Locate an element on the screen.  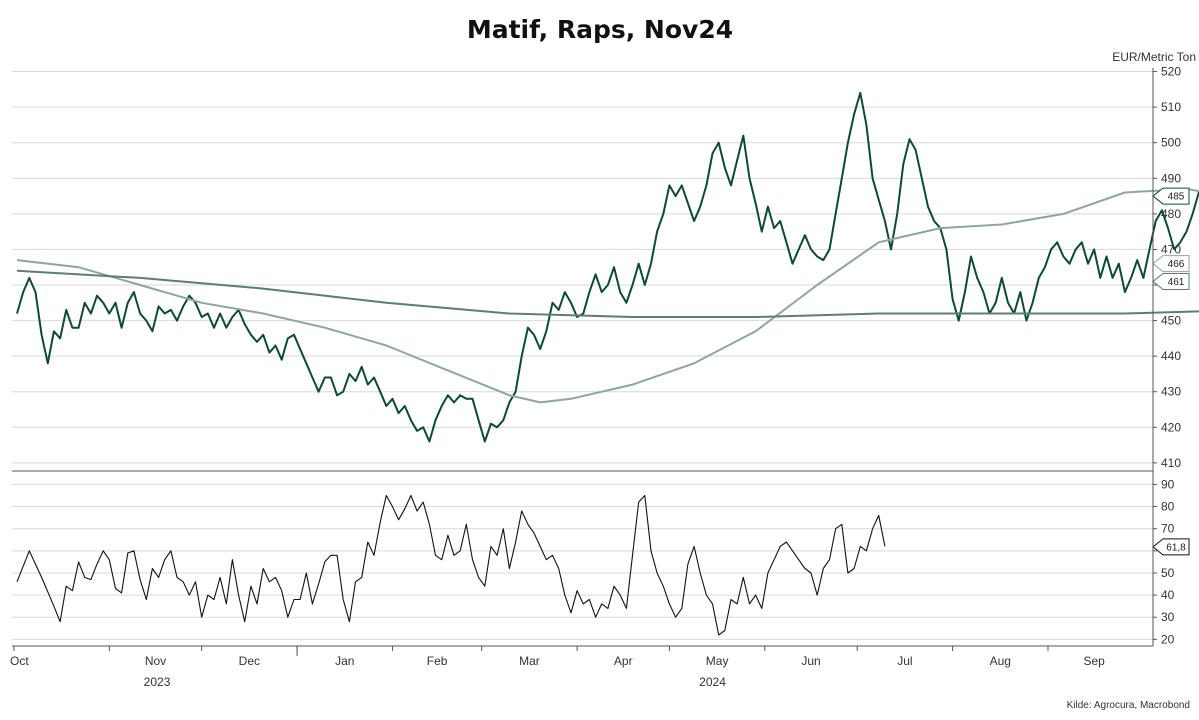
month-label: Apr is located at coordinates (623, 661).